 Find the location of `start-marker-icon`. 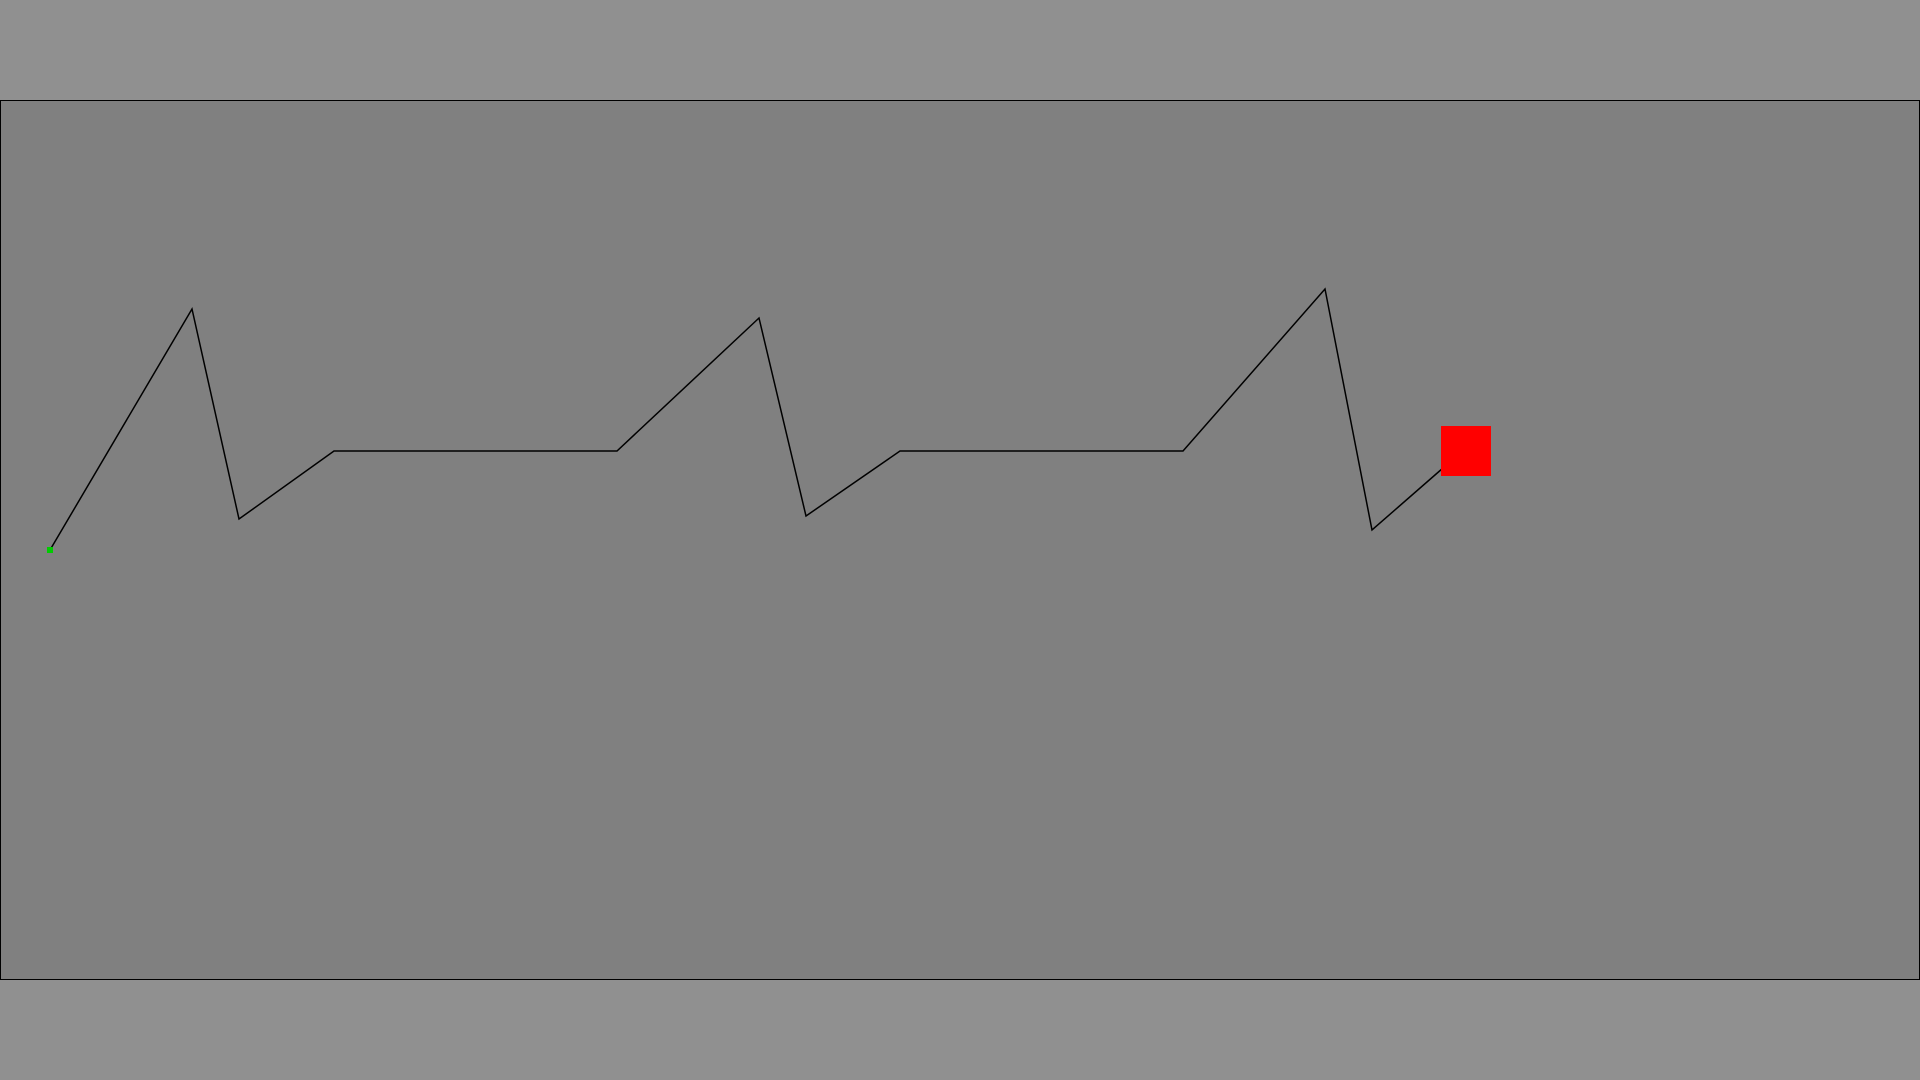

start-marker-icon is located at coordinates (50, 550).